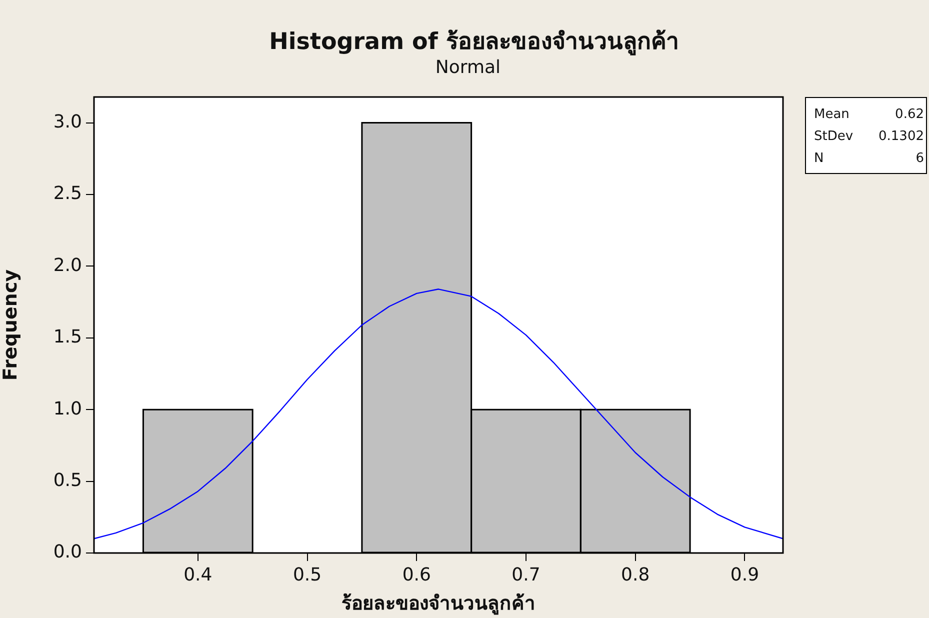 The height and width of the screenshot is (618, 929). Describe the element at coordinates (745, 575) in the screenshot. I see `x-tick-label: 0.9` at that location.